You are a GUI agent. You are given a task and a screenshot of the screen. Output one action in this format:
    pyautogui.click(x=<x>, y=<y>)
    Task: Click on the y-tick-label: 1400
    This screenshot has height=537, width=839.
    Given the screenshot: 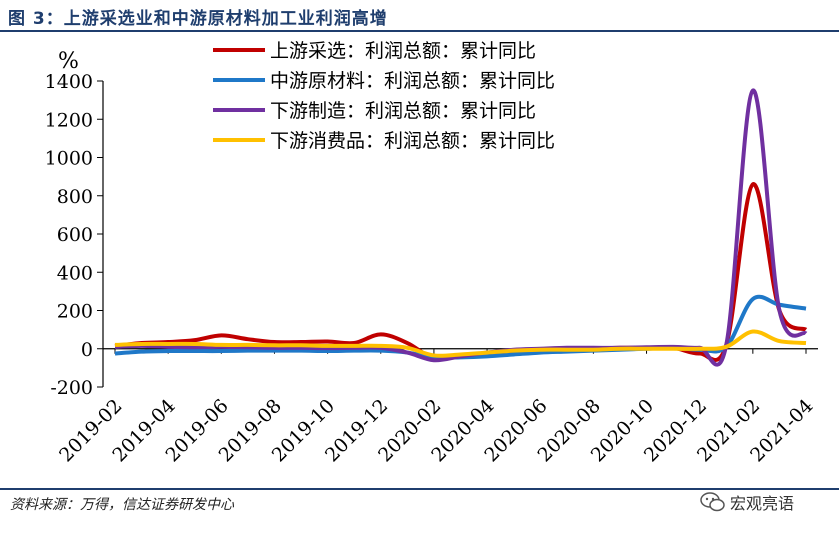 What is the action you would take?
    pyautogui.click(x=69, y=82)
    